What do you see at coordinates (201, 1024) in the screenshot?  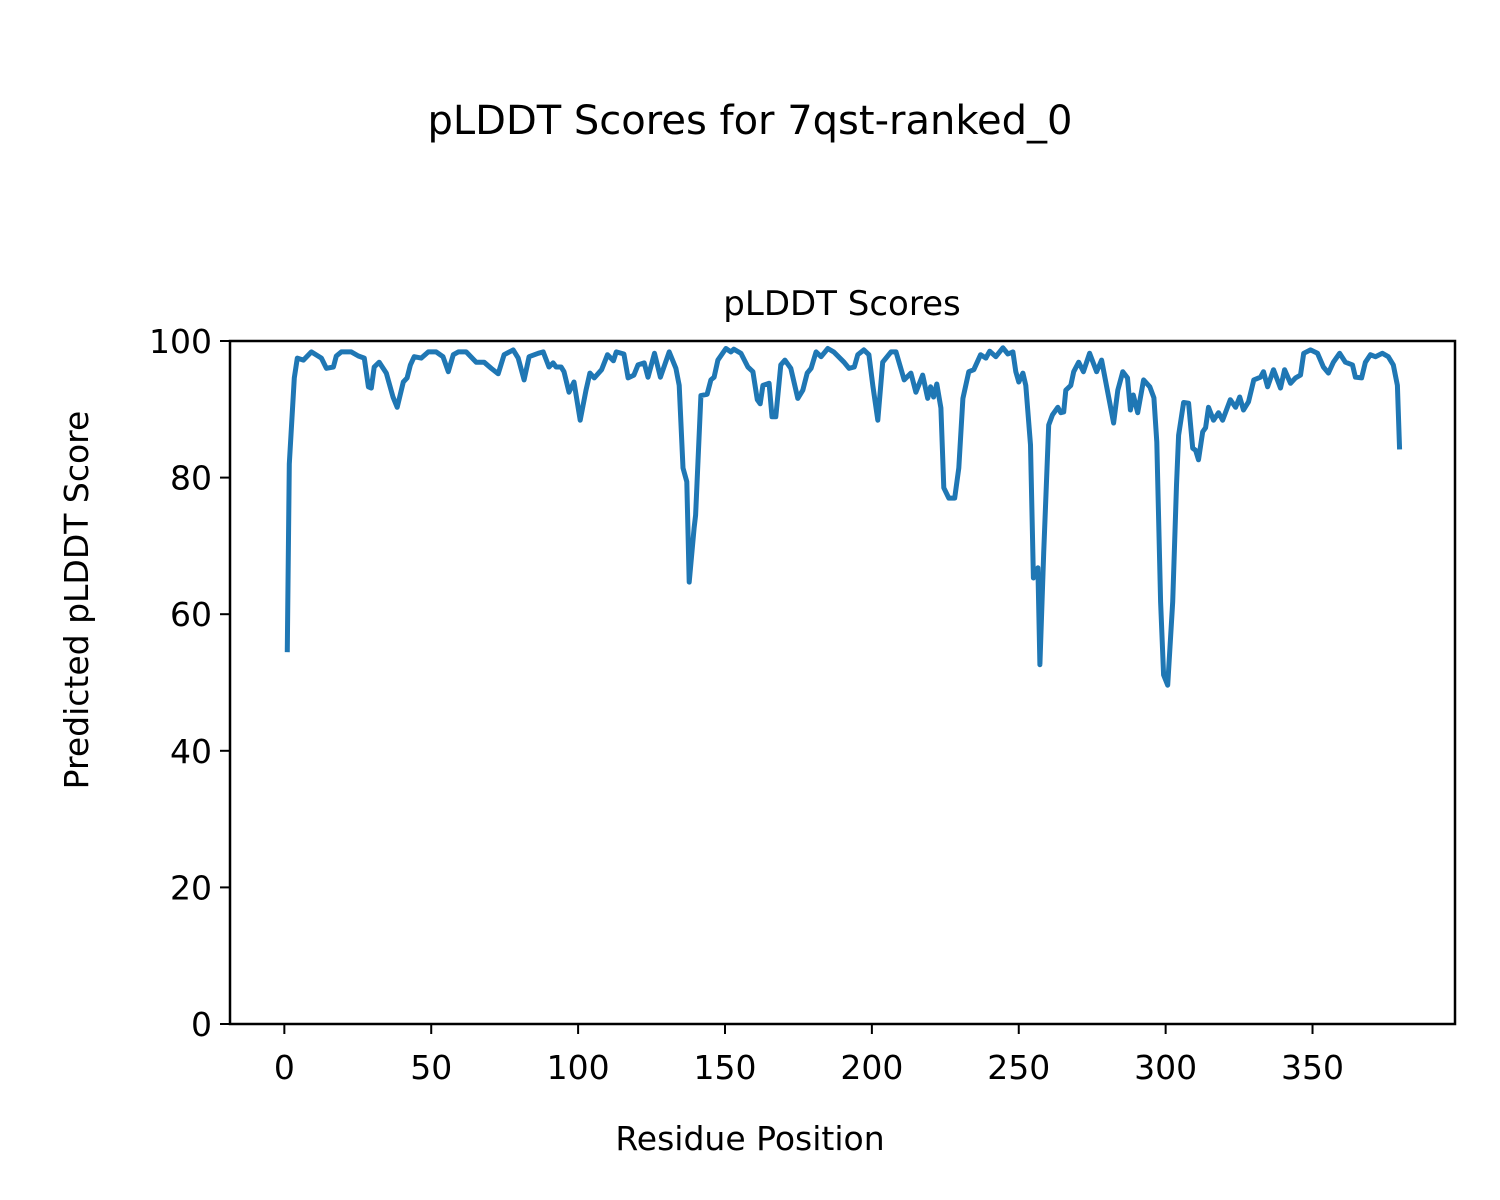 I see `y-tick-label: 0` at bounding box center [201, 1024].